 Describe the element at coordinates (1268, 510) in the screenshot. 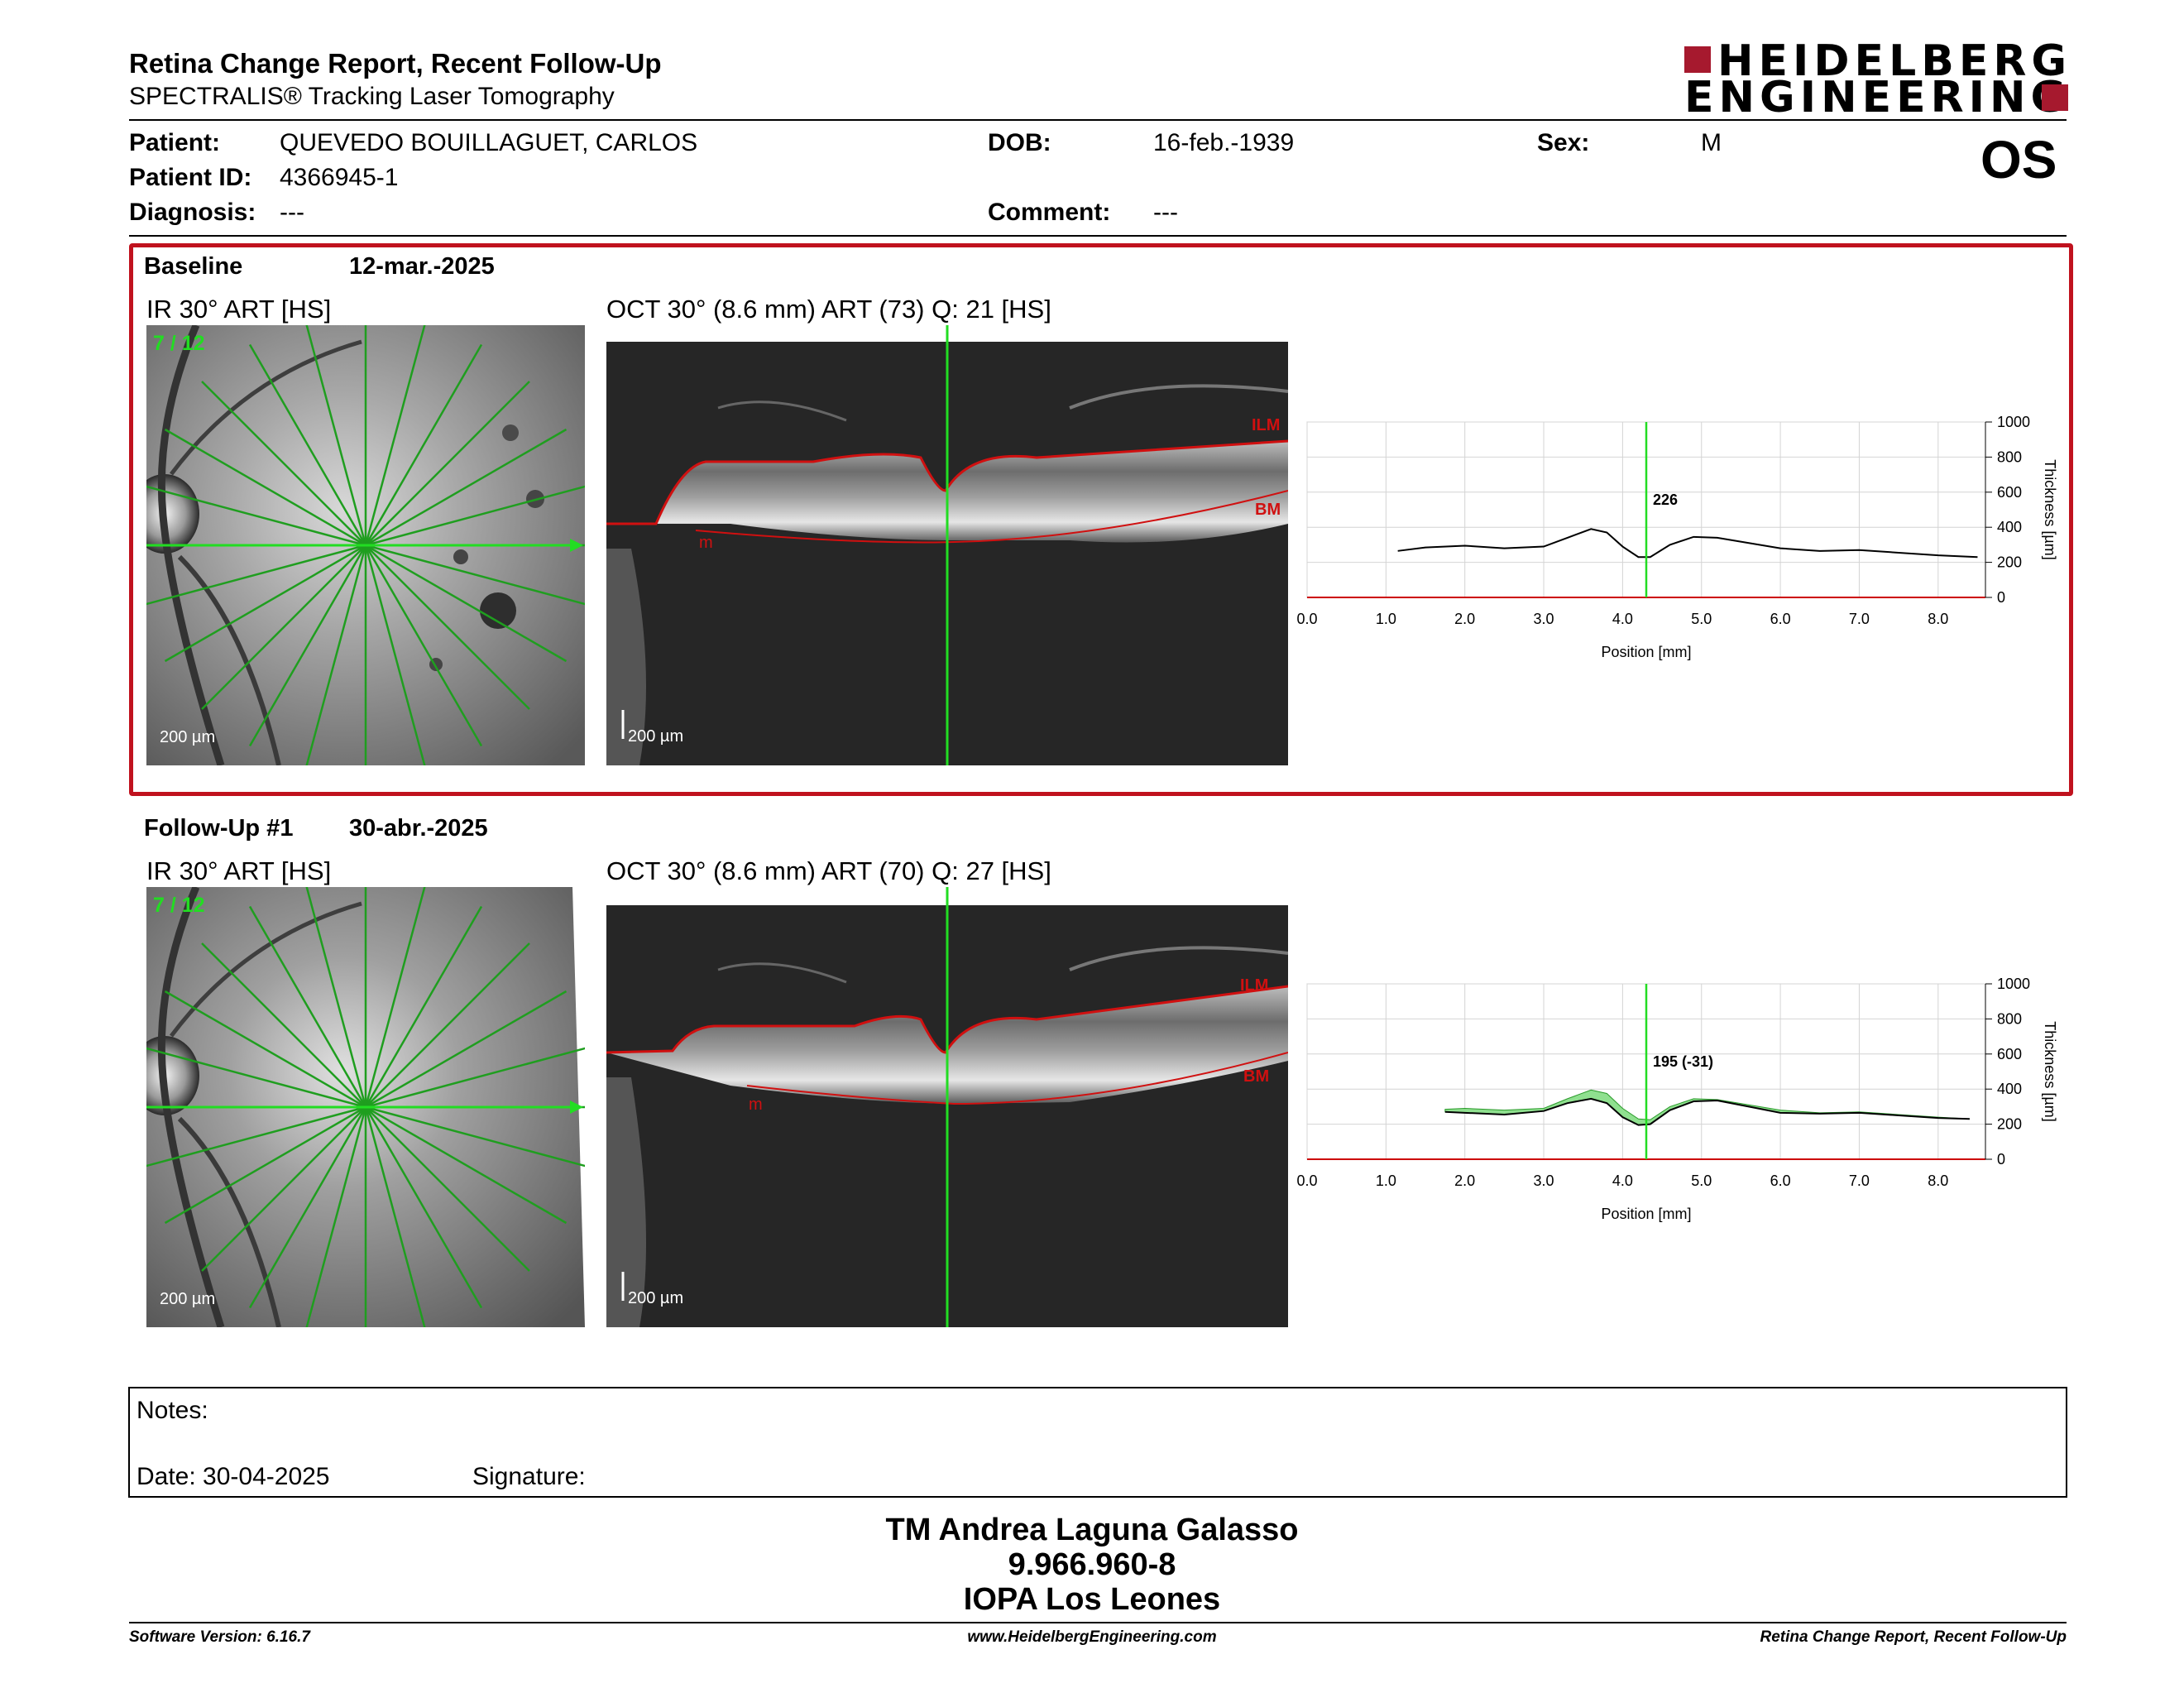

I see `baseline-bm-label: BM` at that location.